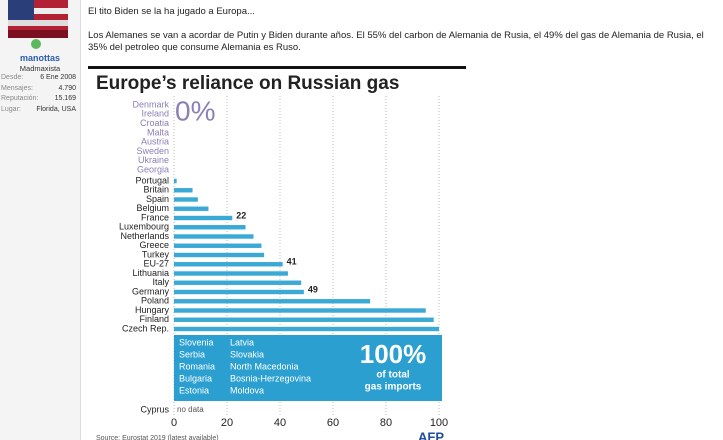 The height and width of the screenshot is (440, 723). What do you see at coordinates (160, 282) in the screenshot?
I see `category-label: Italy` at bounding box center [160, 282].